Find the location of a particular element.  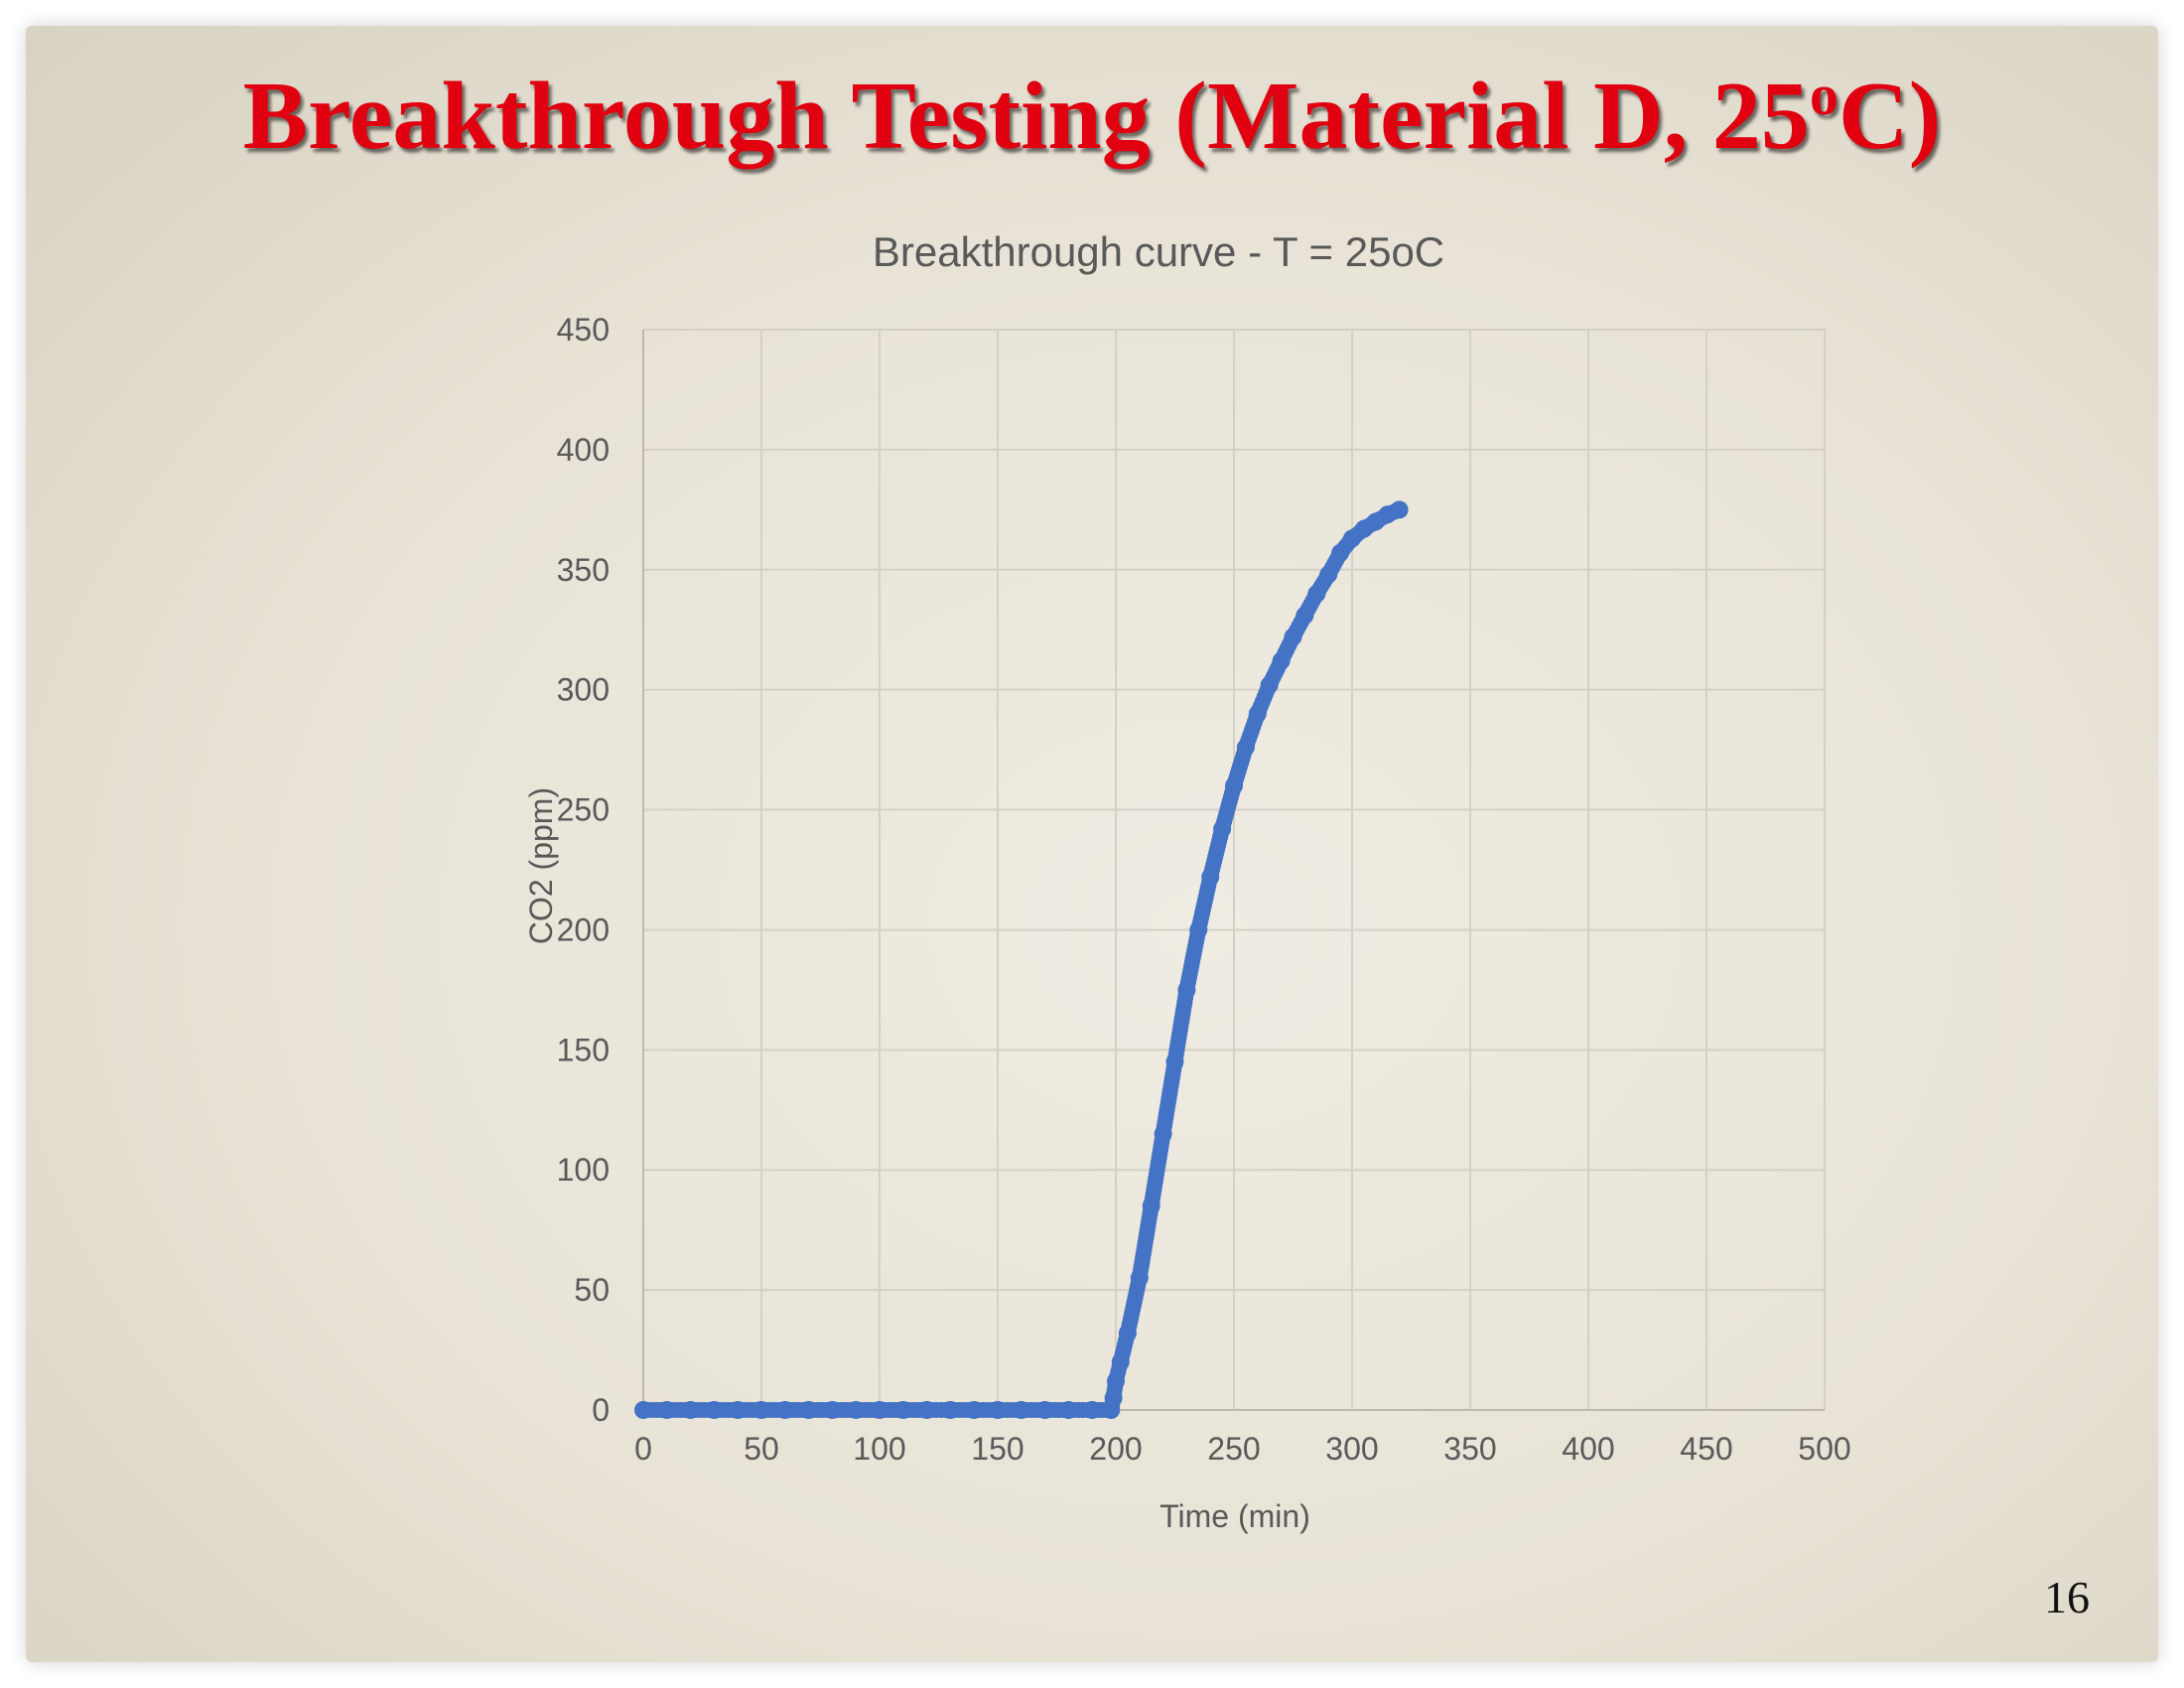

x-tick-label: 0 is located at coordinates (643, 1449).